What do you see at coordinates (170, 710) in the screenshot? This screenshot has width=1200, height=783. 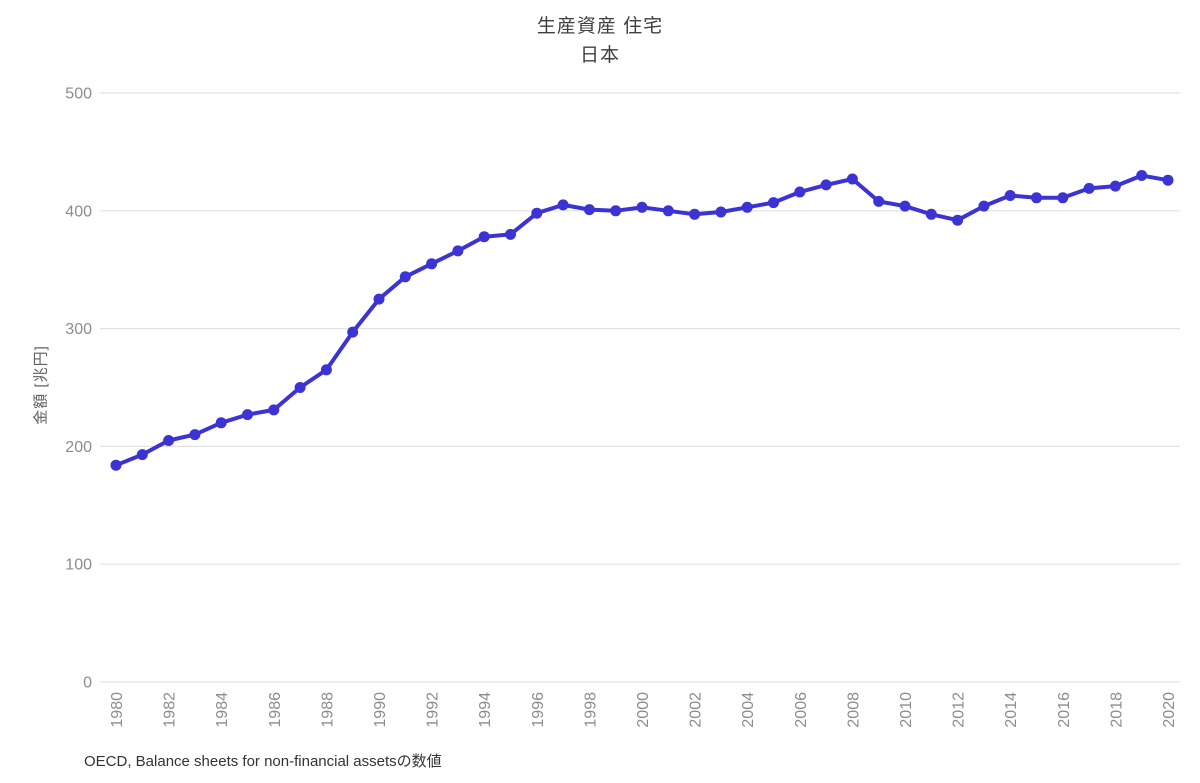 I see `x-tick-label: 1982` at bounding box center [170, 710].